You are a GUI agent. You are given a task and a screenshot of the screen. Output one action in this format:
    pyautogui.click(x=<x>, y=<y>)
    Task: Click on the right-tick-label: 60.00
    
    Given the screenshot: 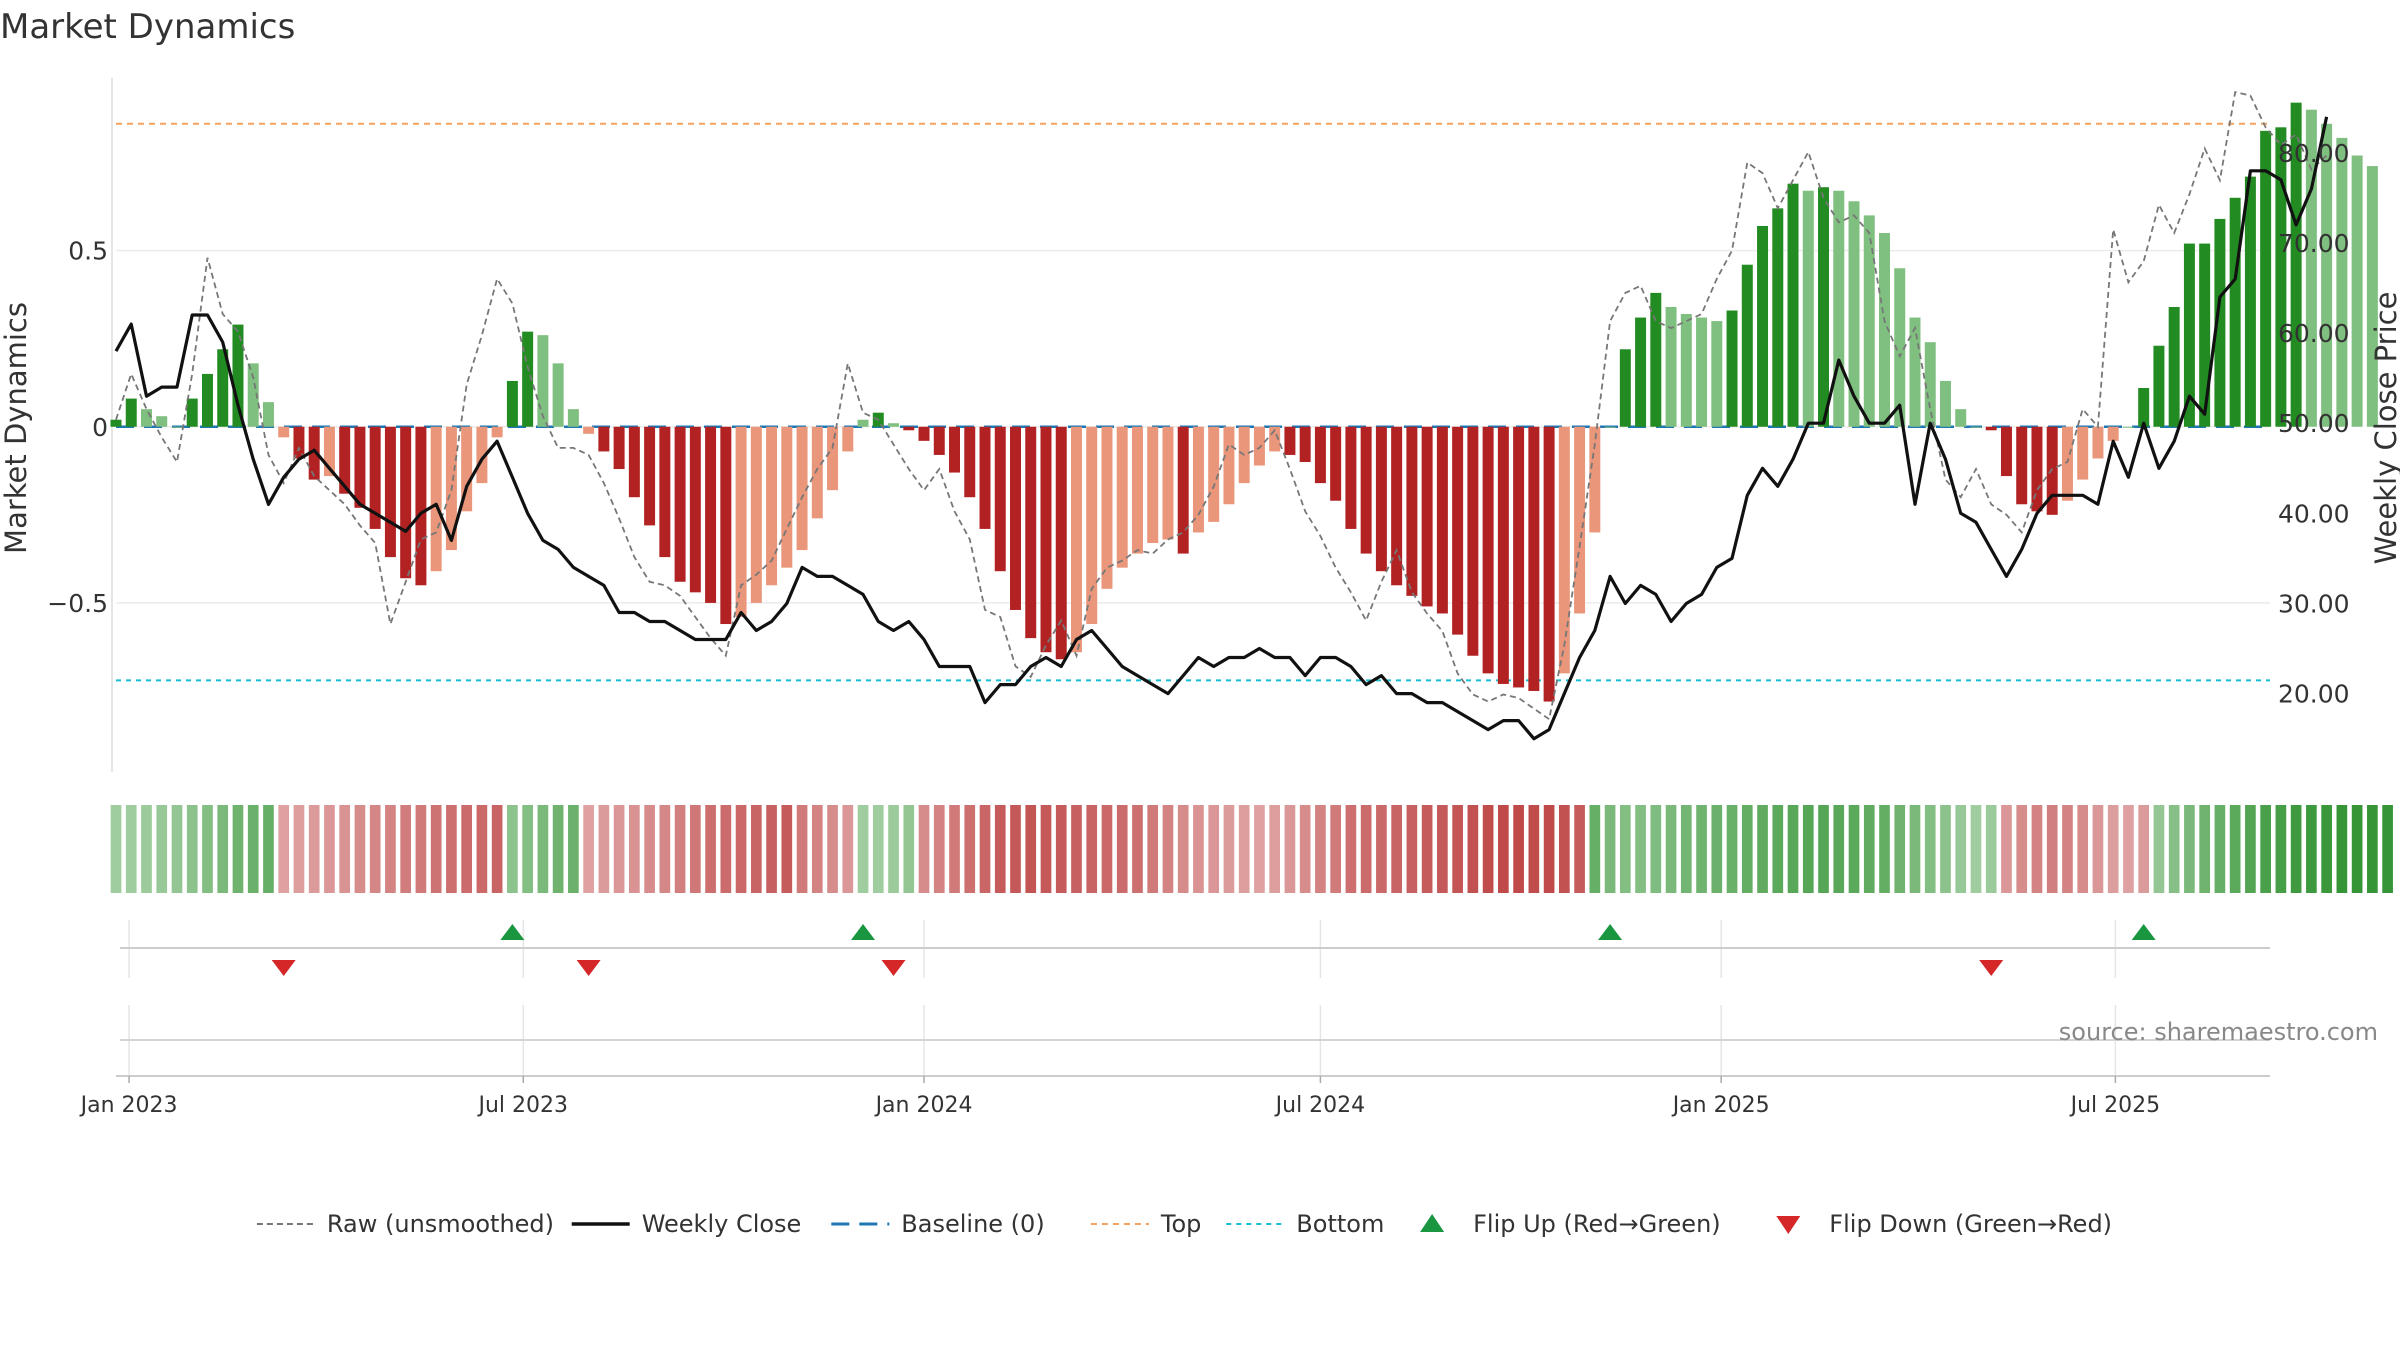 What is the action you would take?
    pyautogui.click(x=2314, y=333)
    